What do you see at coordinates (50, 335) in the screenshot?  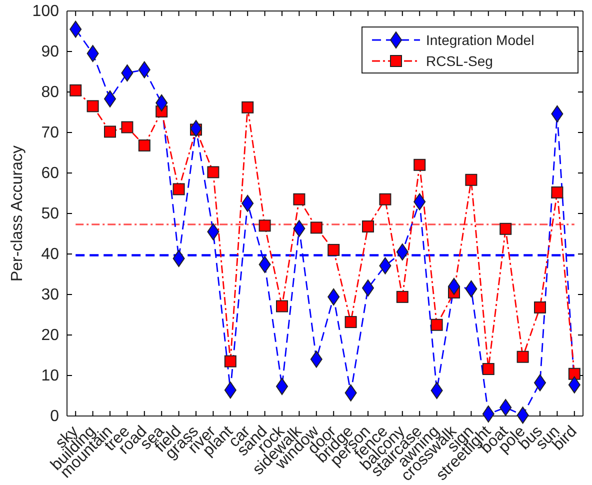 I see `y-tick-label: 20` at bounding box center [50, 335].